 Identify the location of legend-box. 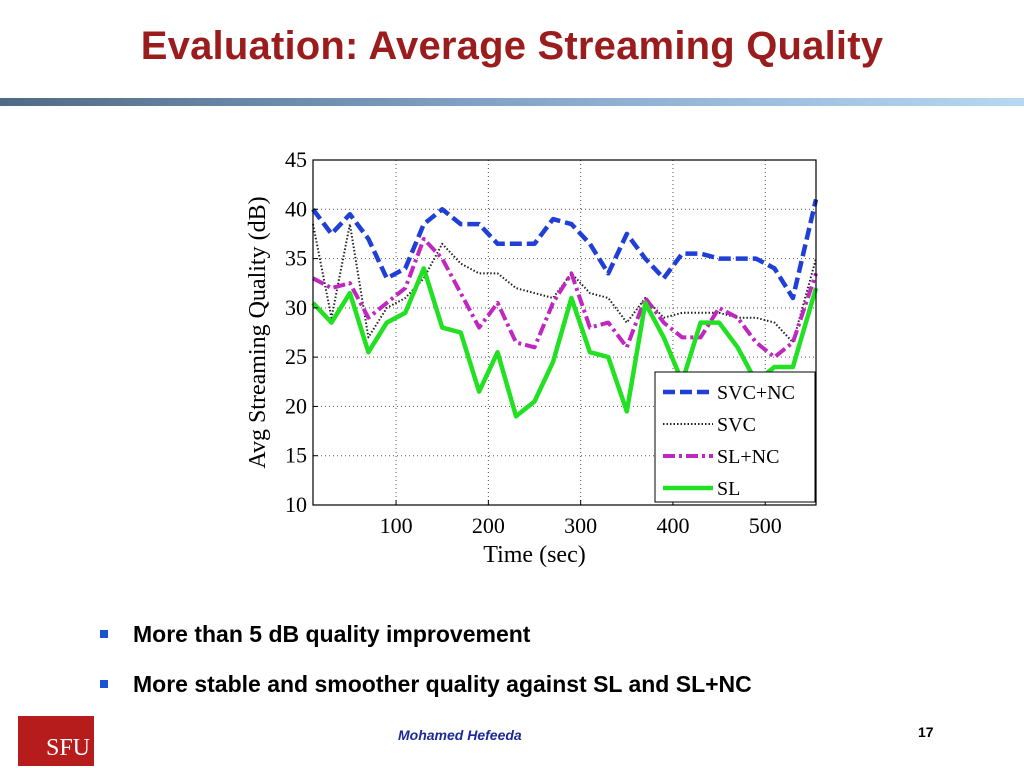
(735, 437).